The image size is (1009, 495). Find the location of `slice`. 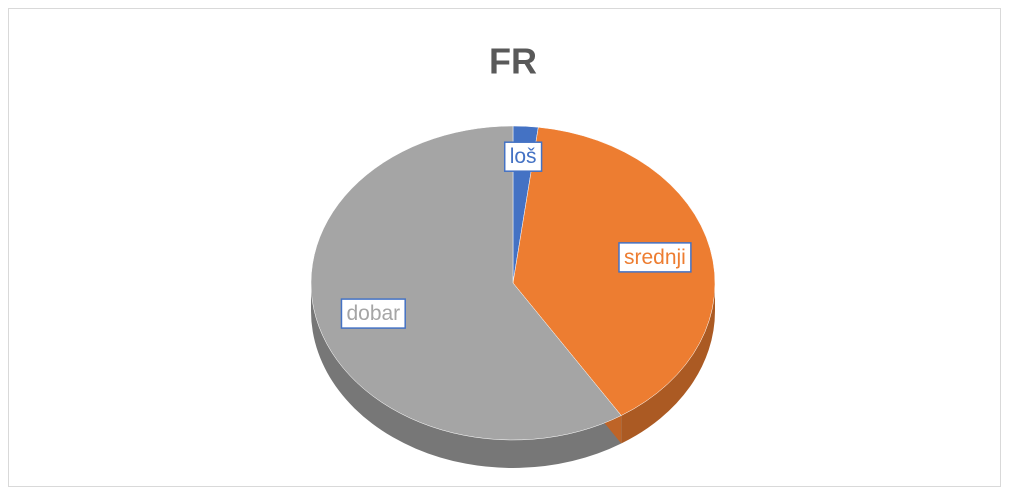

slice is located at coordinates (614, 271).